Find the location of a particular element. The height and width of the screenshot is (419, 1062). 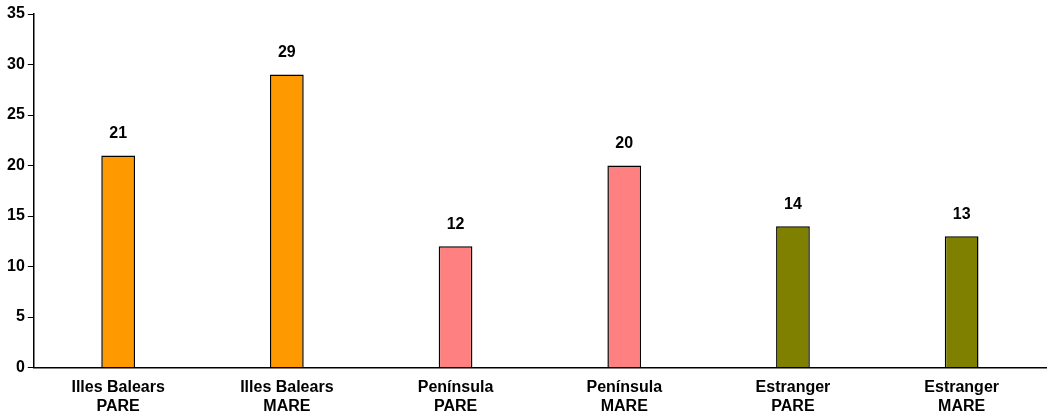

x-tick-label: Illes Balears PARE is located at coordinates (118, 395).